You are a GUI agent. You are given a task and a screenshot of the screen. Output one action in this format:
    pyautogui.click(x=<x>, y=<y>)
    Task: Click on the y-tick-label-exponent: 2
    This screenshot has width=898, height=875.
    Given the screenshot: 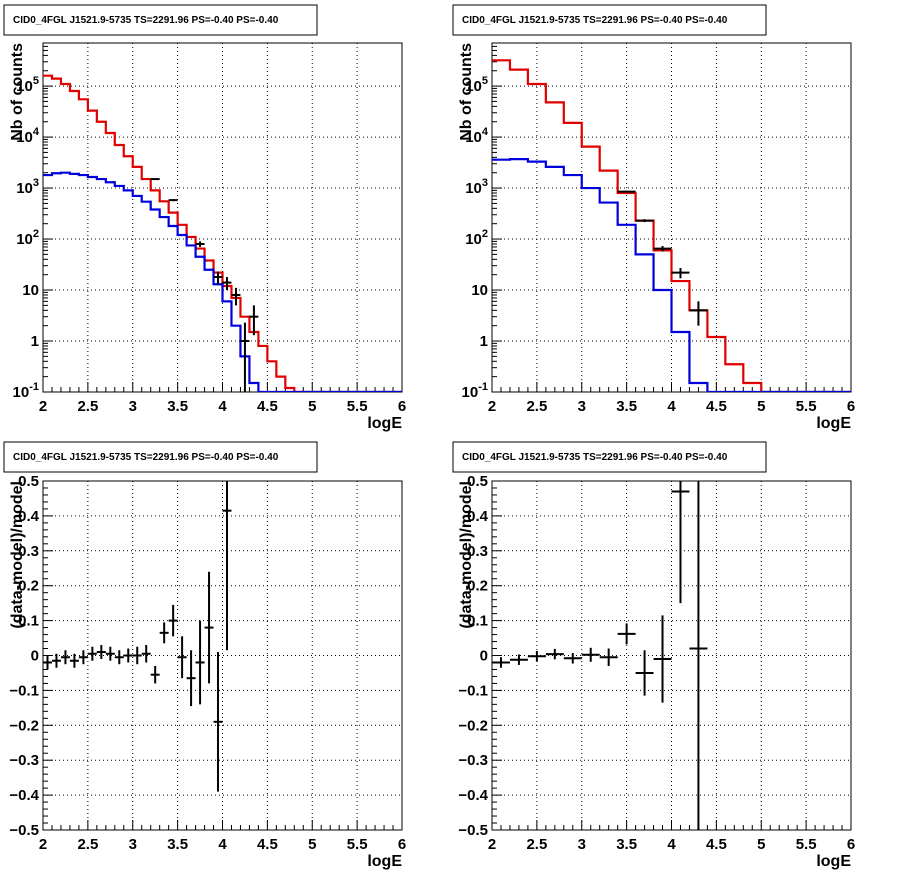 What is the action you would take?
    pyautogui.click(x=36, y=234)
    